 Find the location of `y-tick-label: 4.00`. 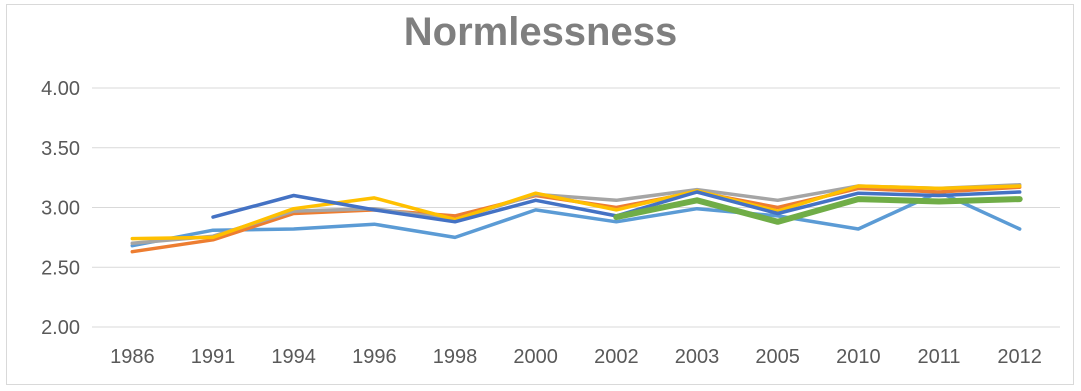

y-tick-label: 4.00 is located at coordinates (60, 89).